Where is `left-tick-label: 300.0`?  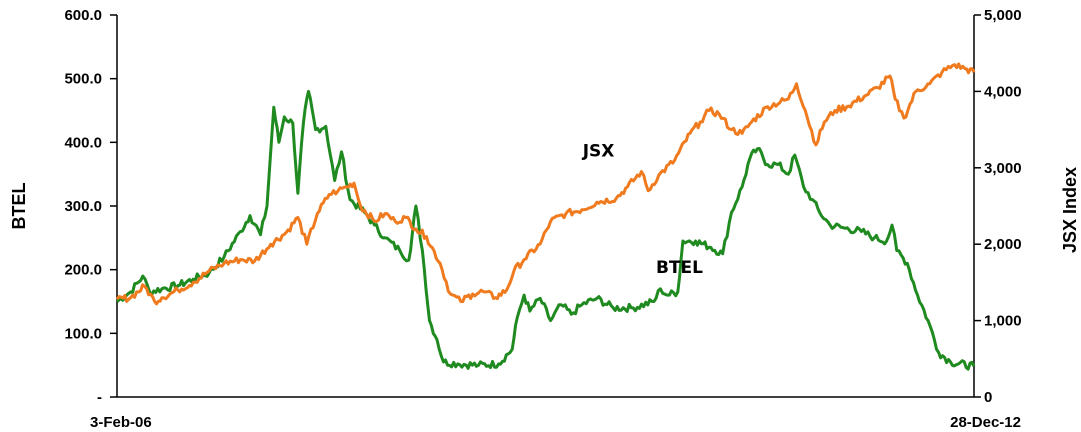 left-tick-label: 300.0 is located at coordinates (83, 206).